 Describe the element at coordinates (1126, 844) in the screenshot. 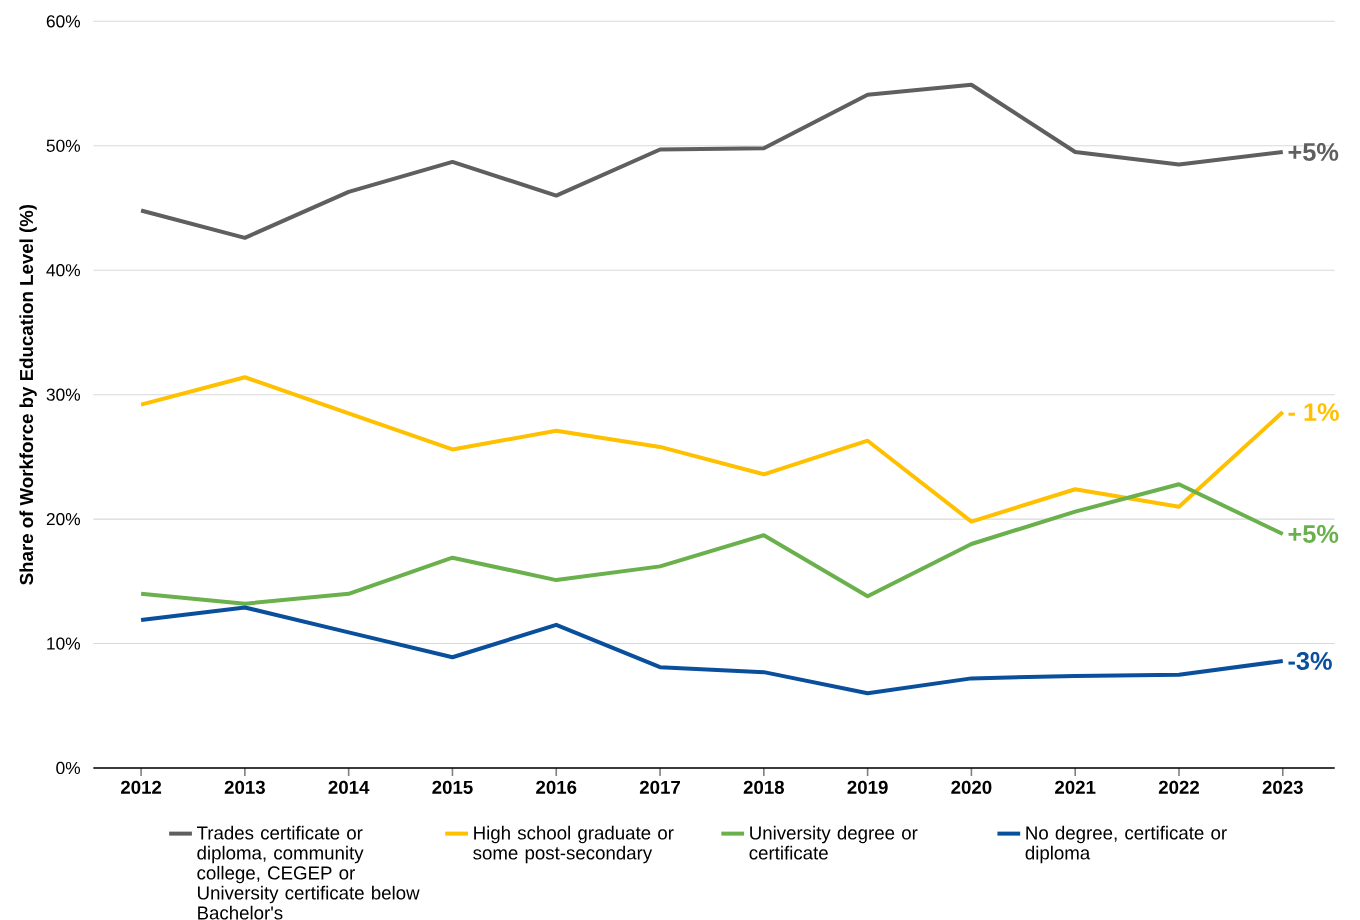

I see `legend-label: No degree, certificate or diploma` at that location.